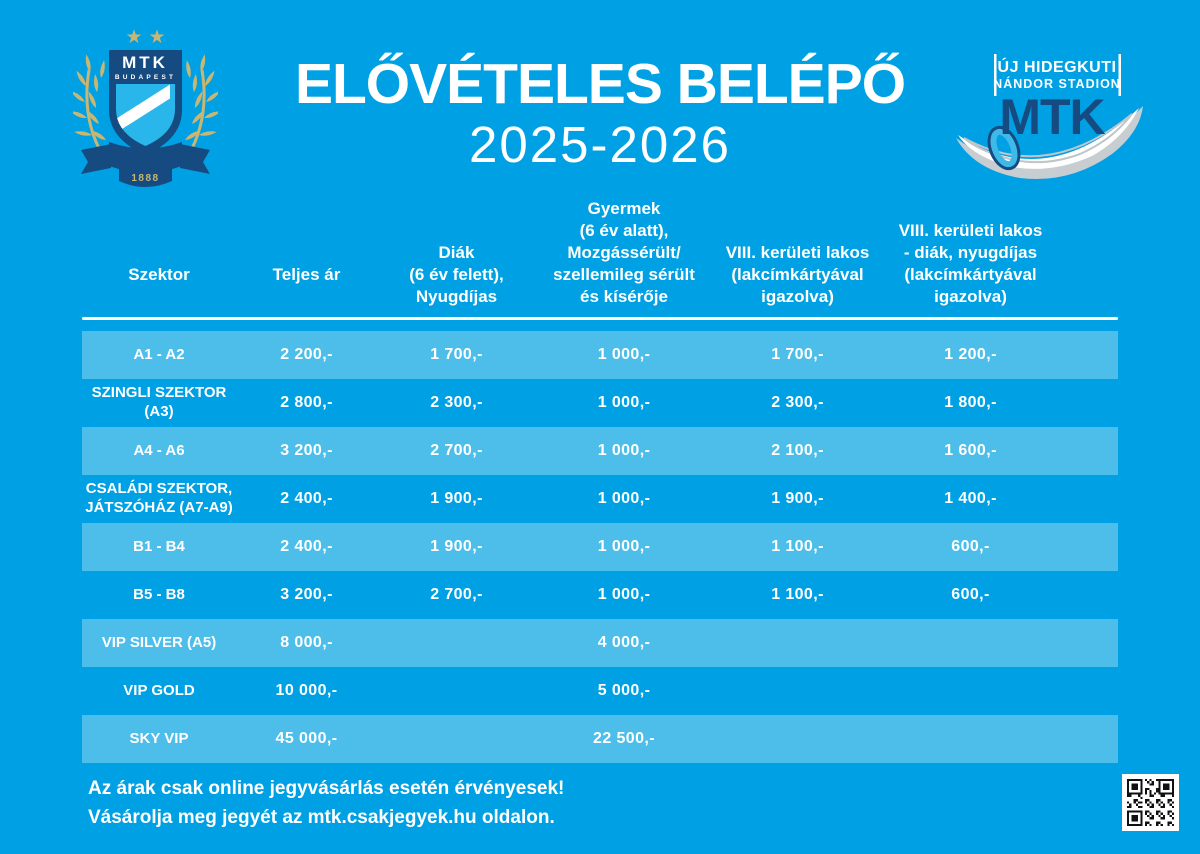 This screenshot has width=1200, height=854. Describe the element at coordinates (306, 738) in the screenshot. I see `price-cell: 45 000,-` at that location.